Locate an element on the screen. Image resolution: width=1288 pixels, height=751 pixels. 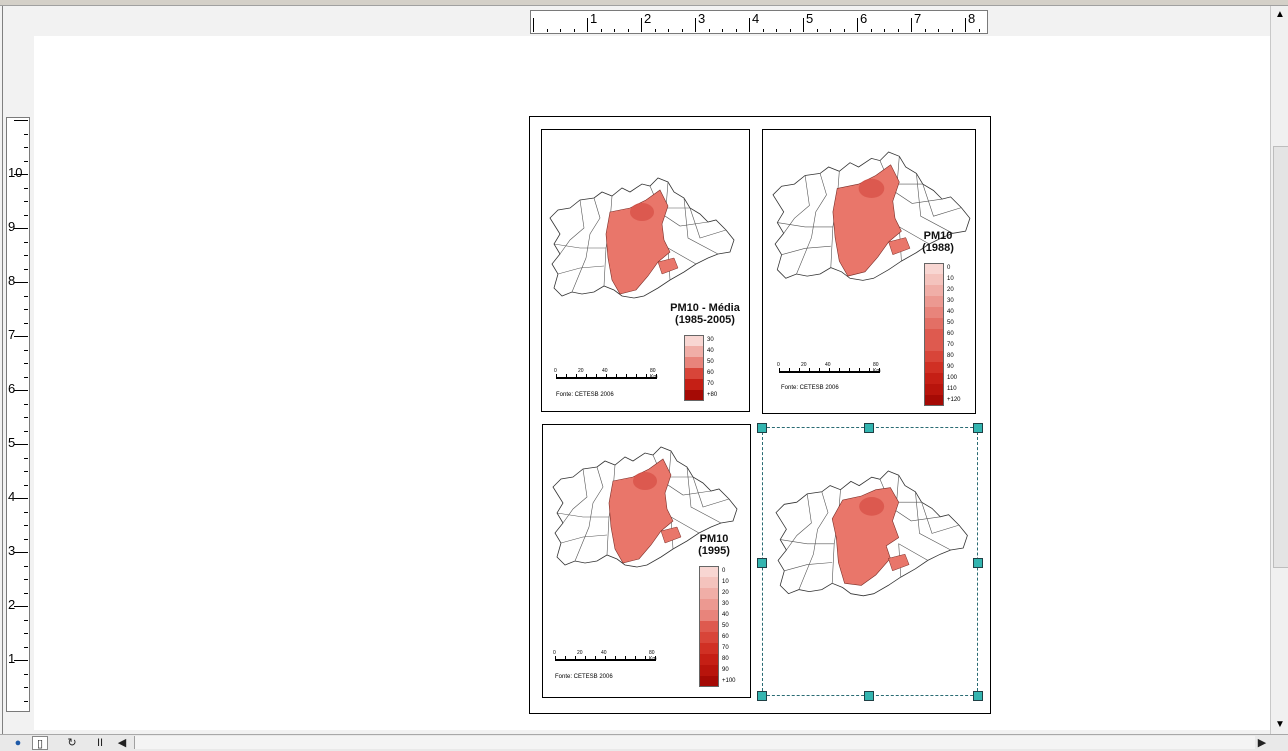
scrollbar-thumb is located at coordinates (1280, 357).